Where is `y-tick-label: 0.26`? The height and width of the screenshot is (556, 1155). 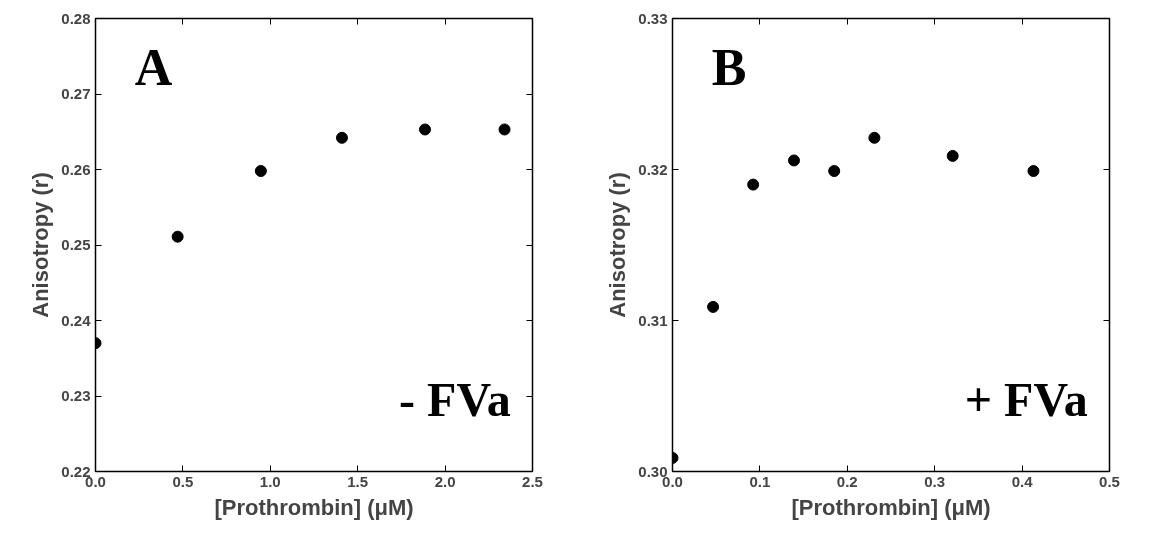
y-tick-label: 0.26 is located at coordinates (76, 169).